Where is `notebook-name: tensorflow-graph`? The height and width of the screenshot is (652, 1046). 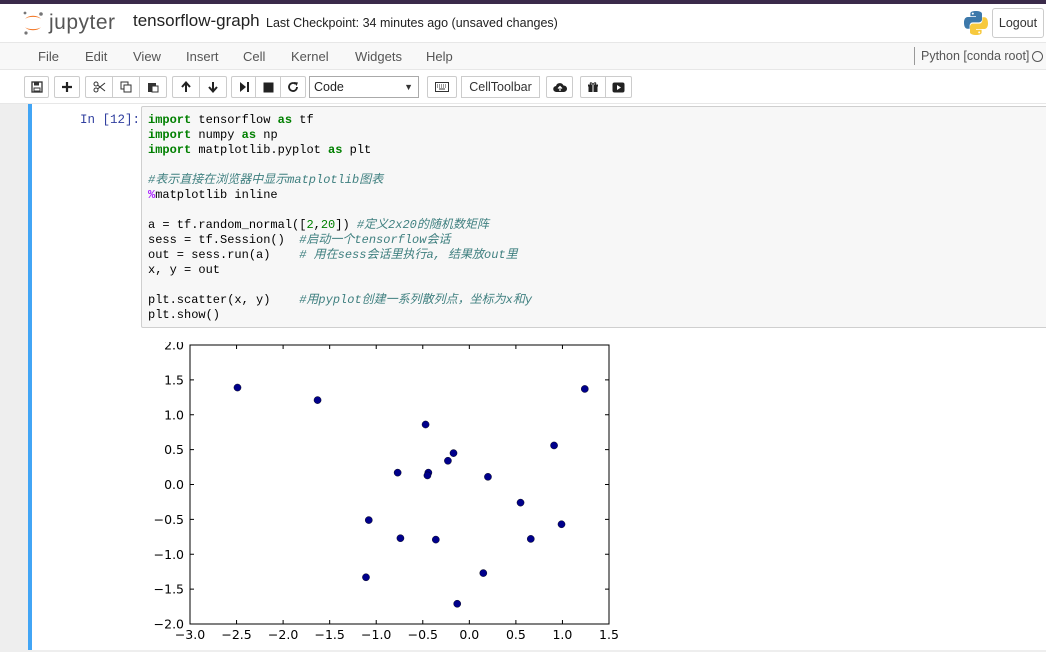
notebook-name: tensorflow-graph is located at coordinates (196, 20).